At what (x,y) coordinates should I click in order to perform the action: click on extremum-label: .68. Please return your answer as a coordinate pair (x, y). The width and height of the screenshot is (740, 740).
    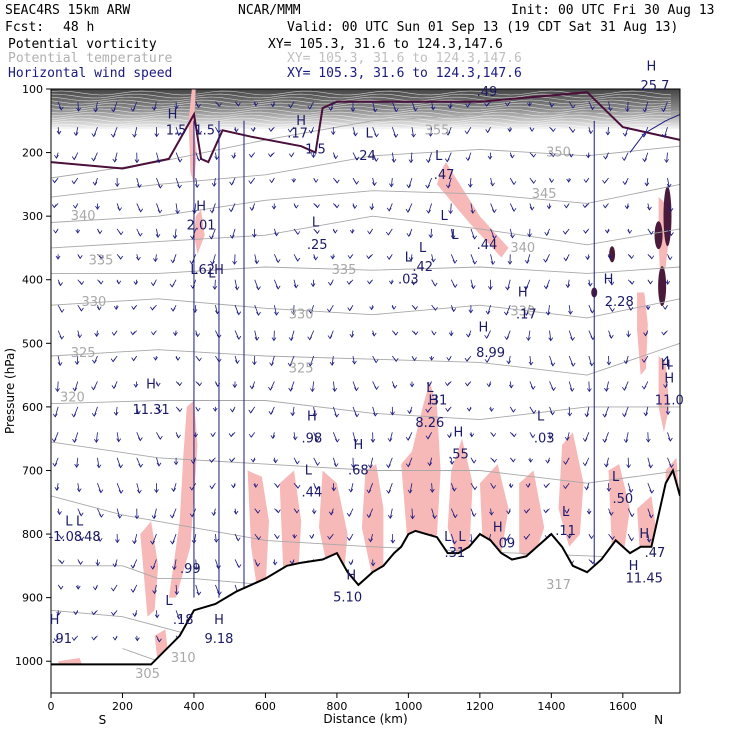
    Looking at the image, I should click on (358, 470).